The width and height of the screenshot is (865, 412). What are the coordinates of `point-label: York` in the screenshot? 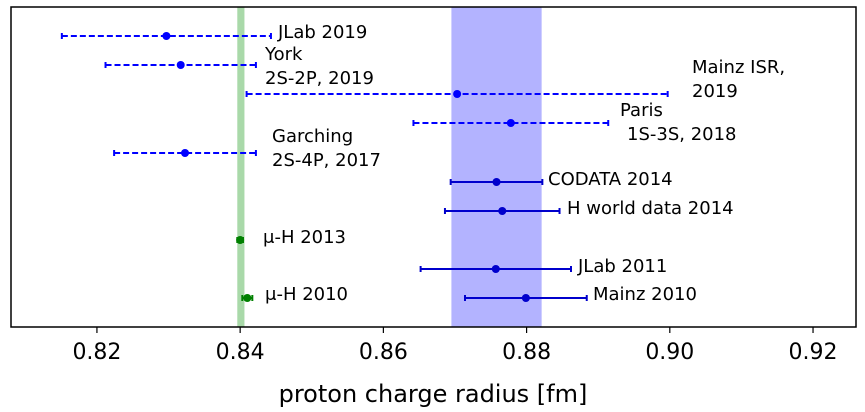 It's located at (283, 54).